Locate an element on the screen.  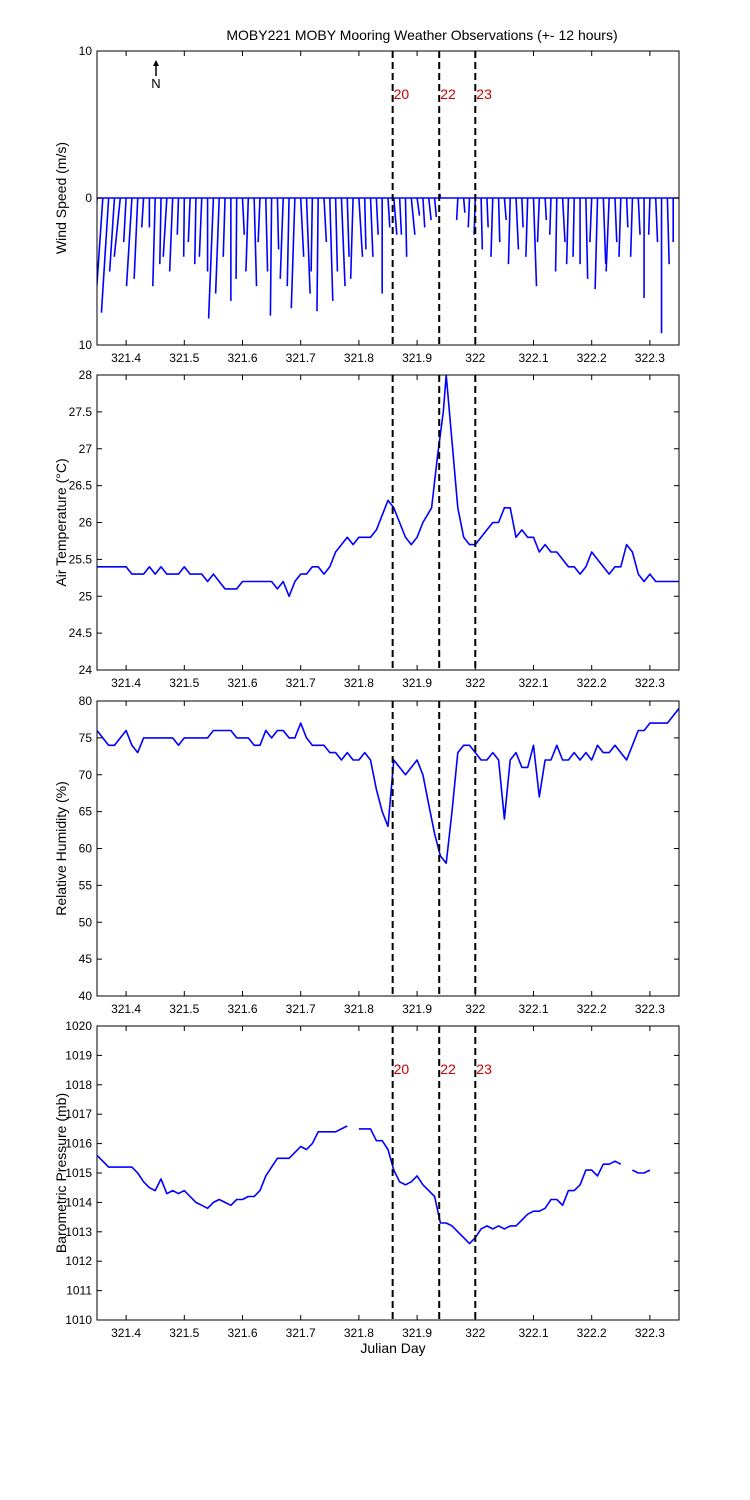
y-tick-label: 1018 is located at coordinates (78, 1085).